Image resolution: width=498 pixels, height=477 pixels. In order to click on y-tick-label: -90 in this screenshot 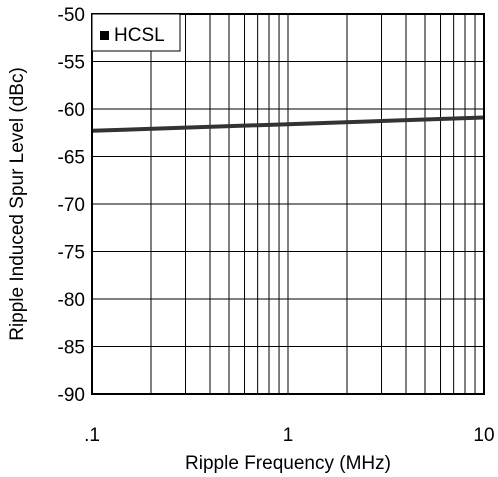, I will do `click(71, 395)`.